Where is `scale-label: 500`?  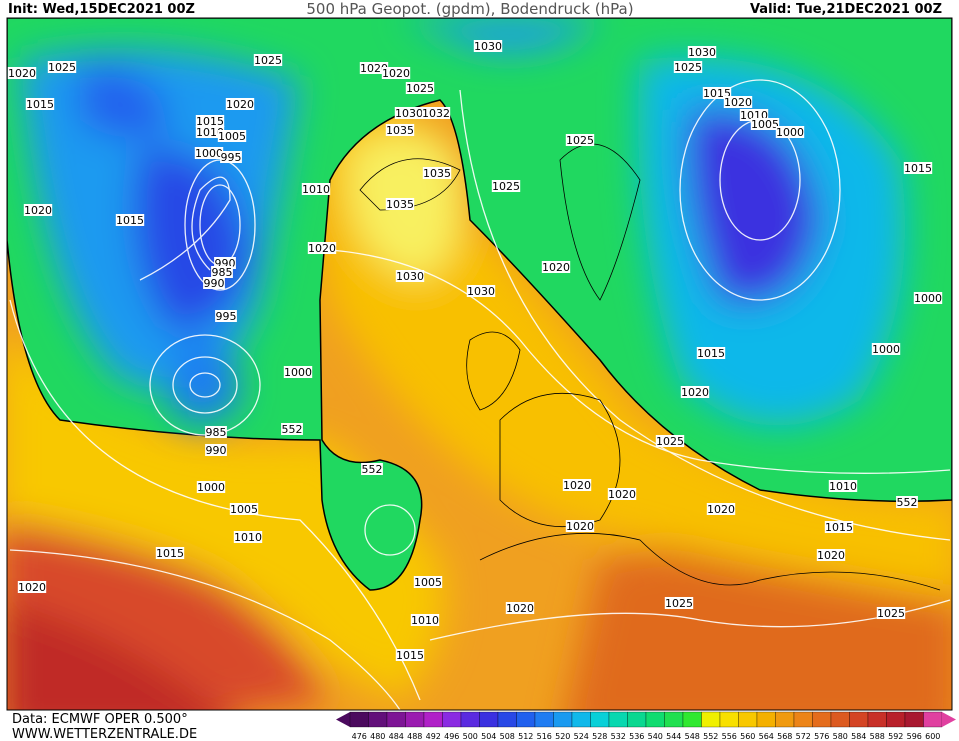 scale-label: 500 is located at coordinates (470, 736).